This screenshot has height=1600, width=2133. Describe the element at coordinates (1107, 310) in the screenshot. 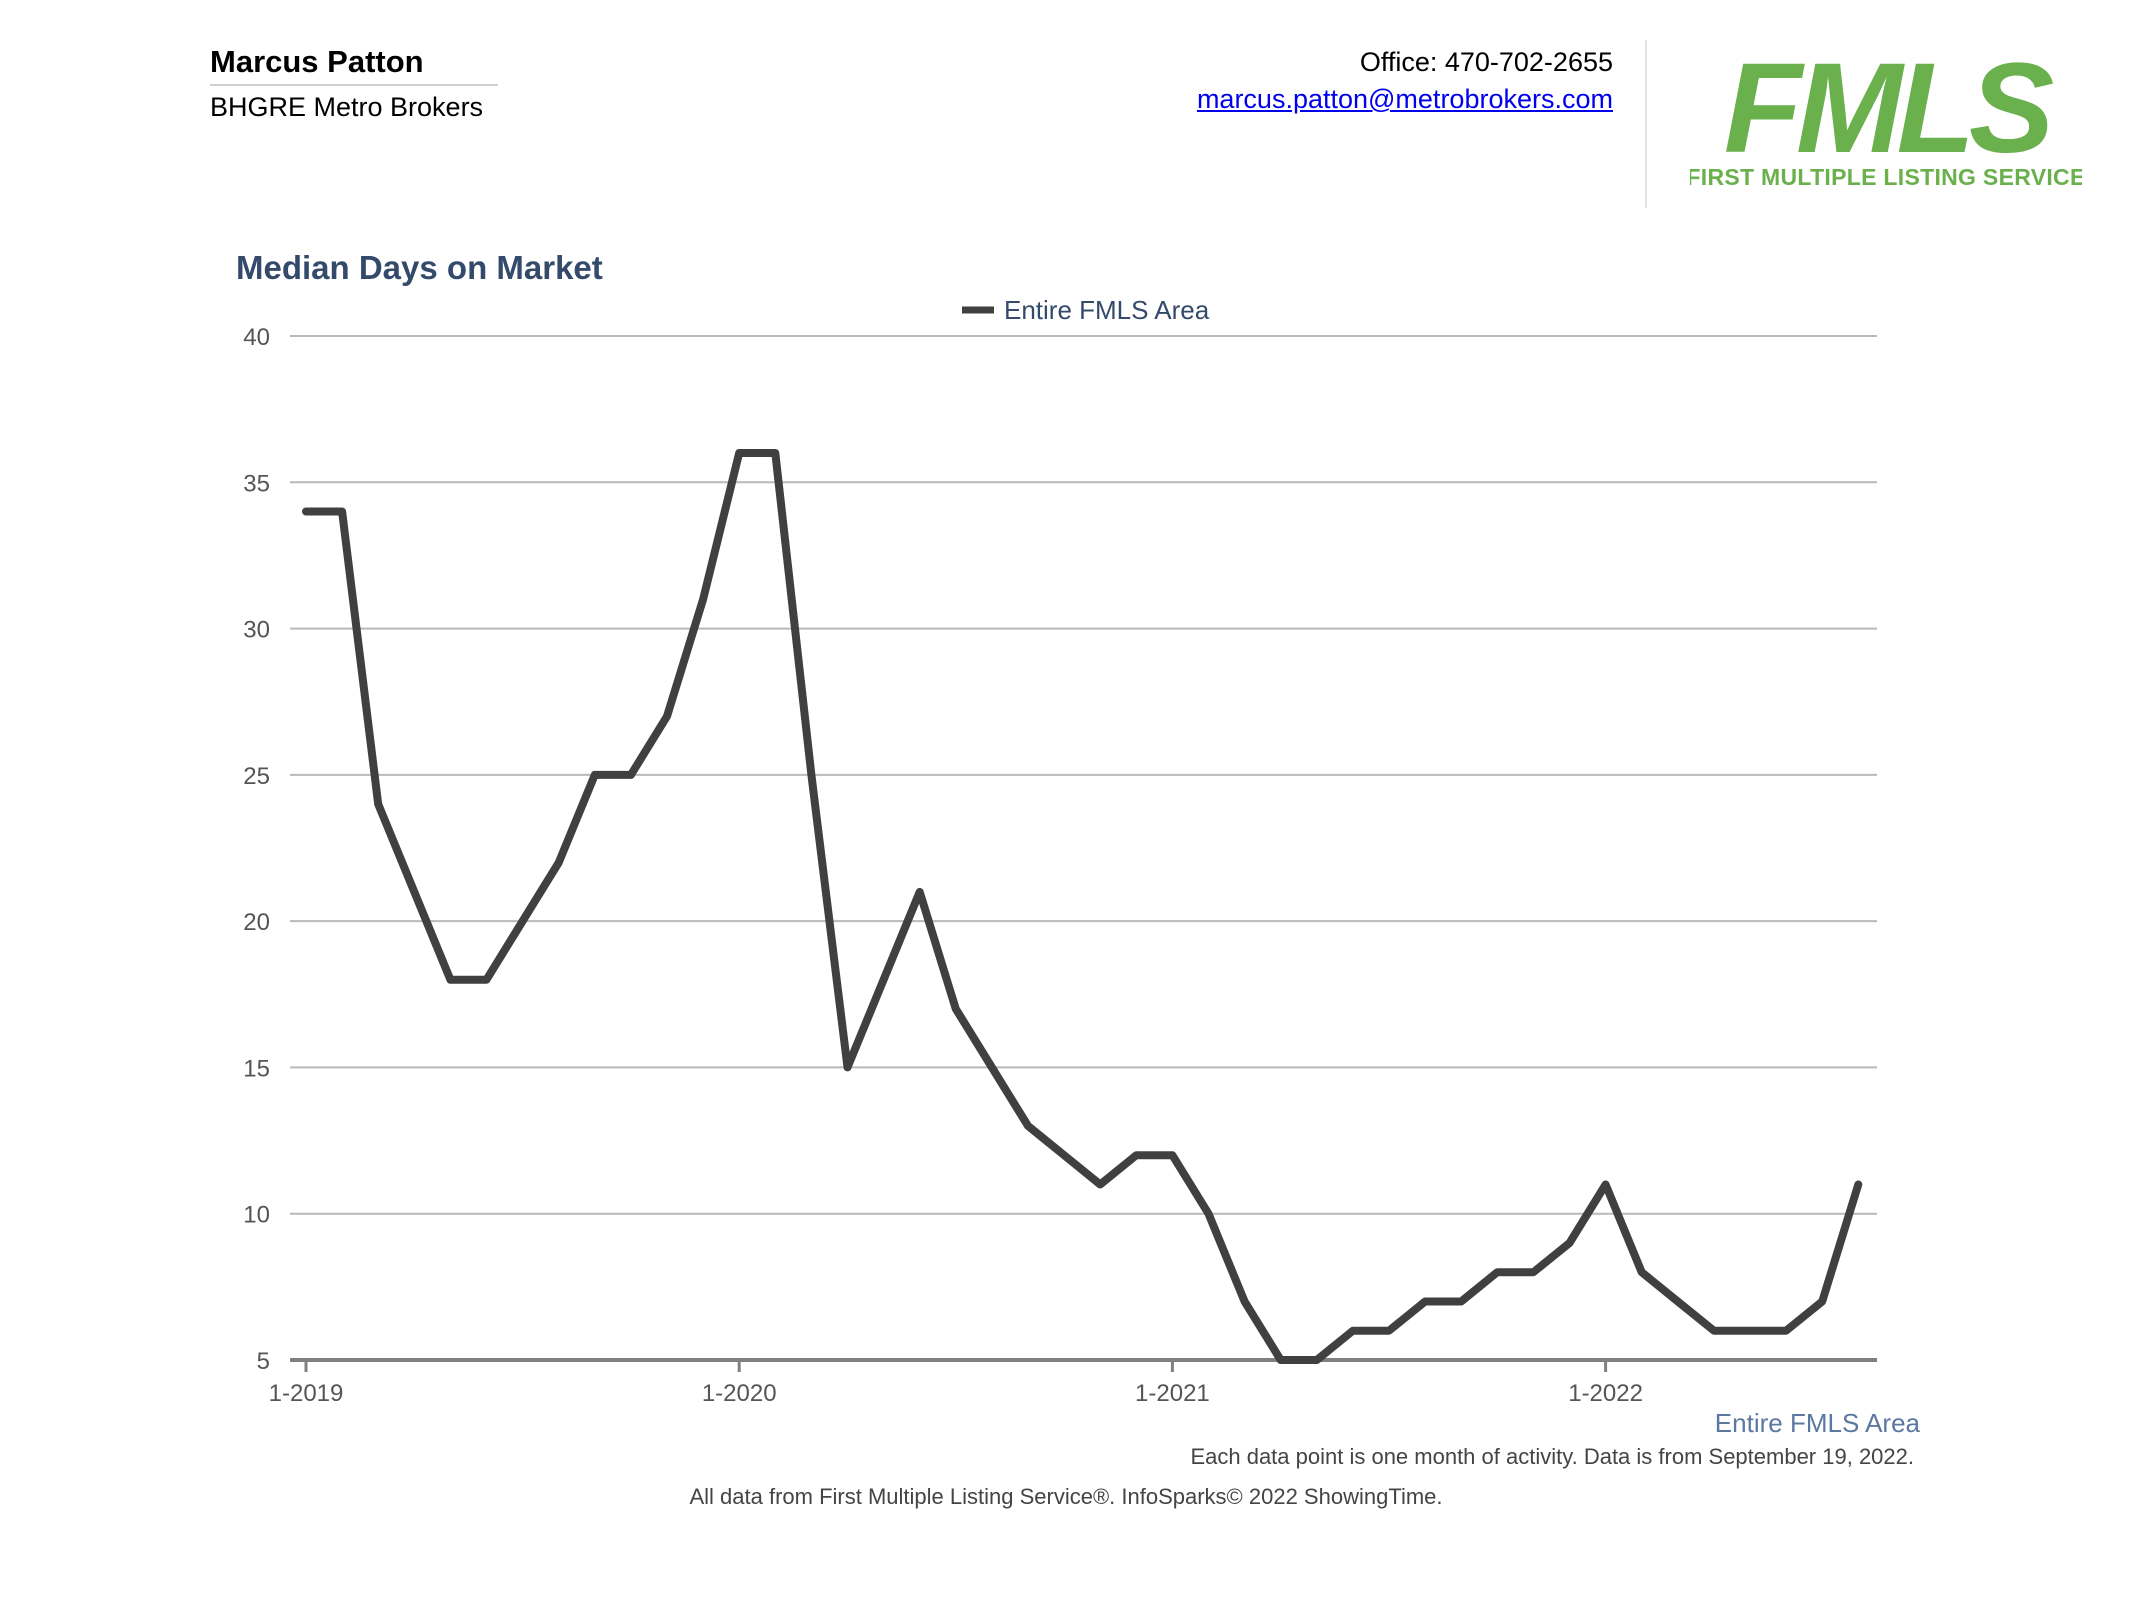

I see `legend-label: Entire FMLS Area` at that location.